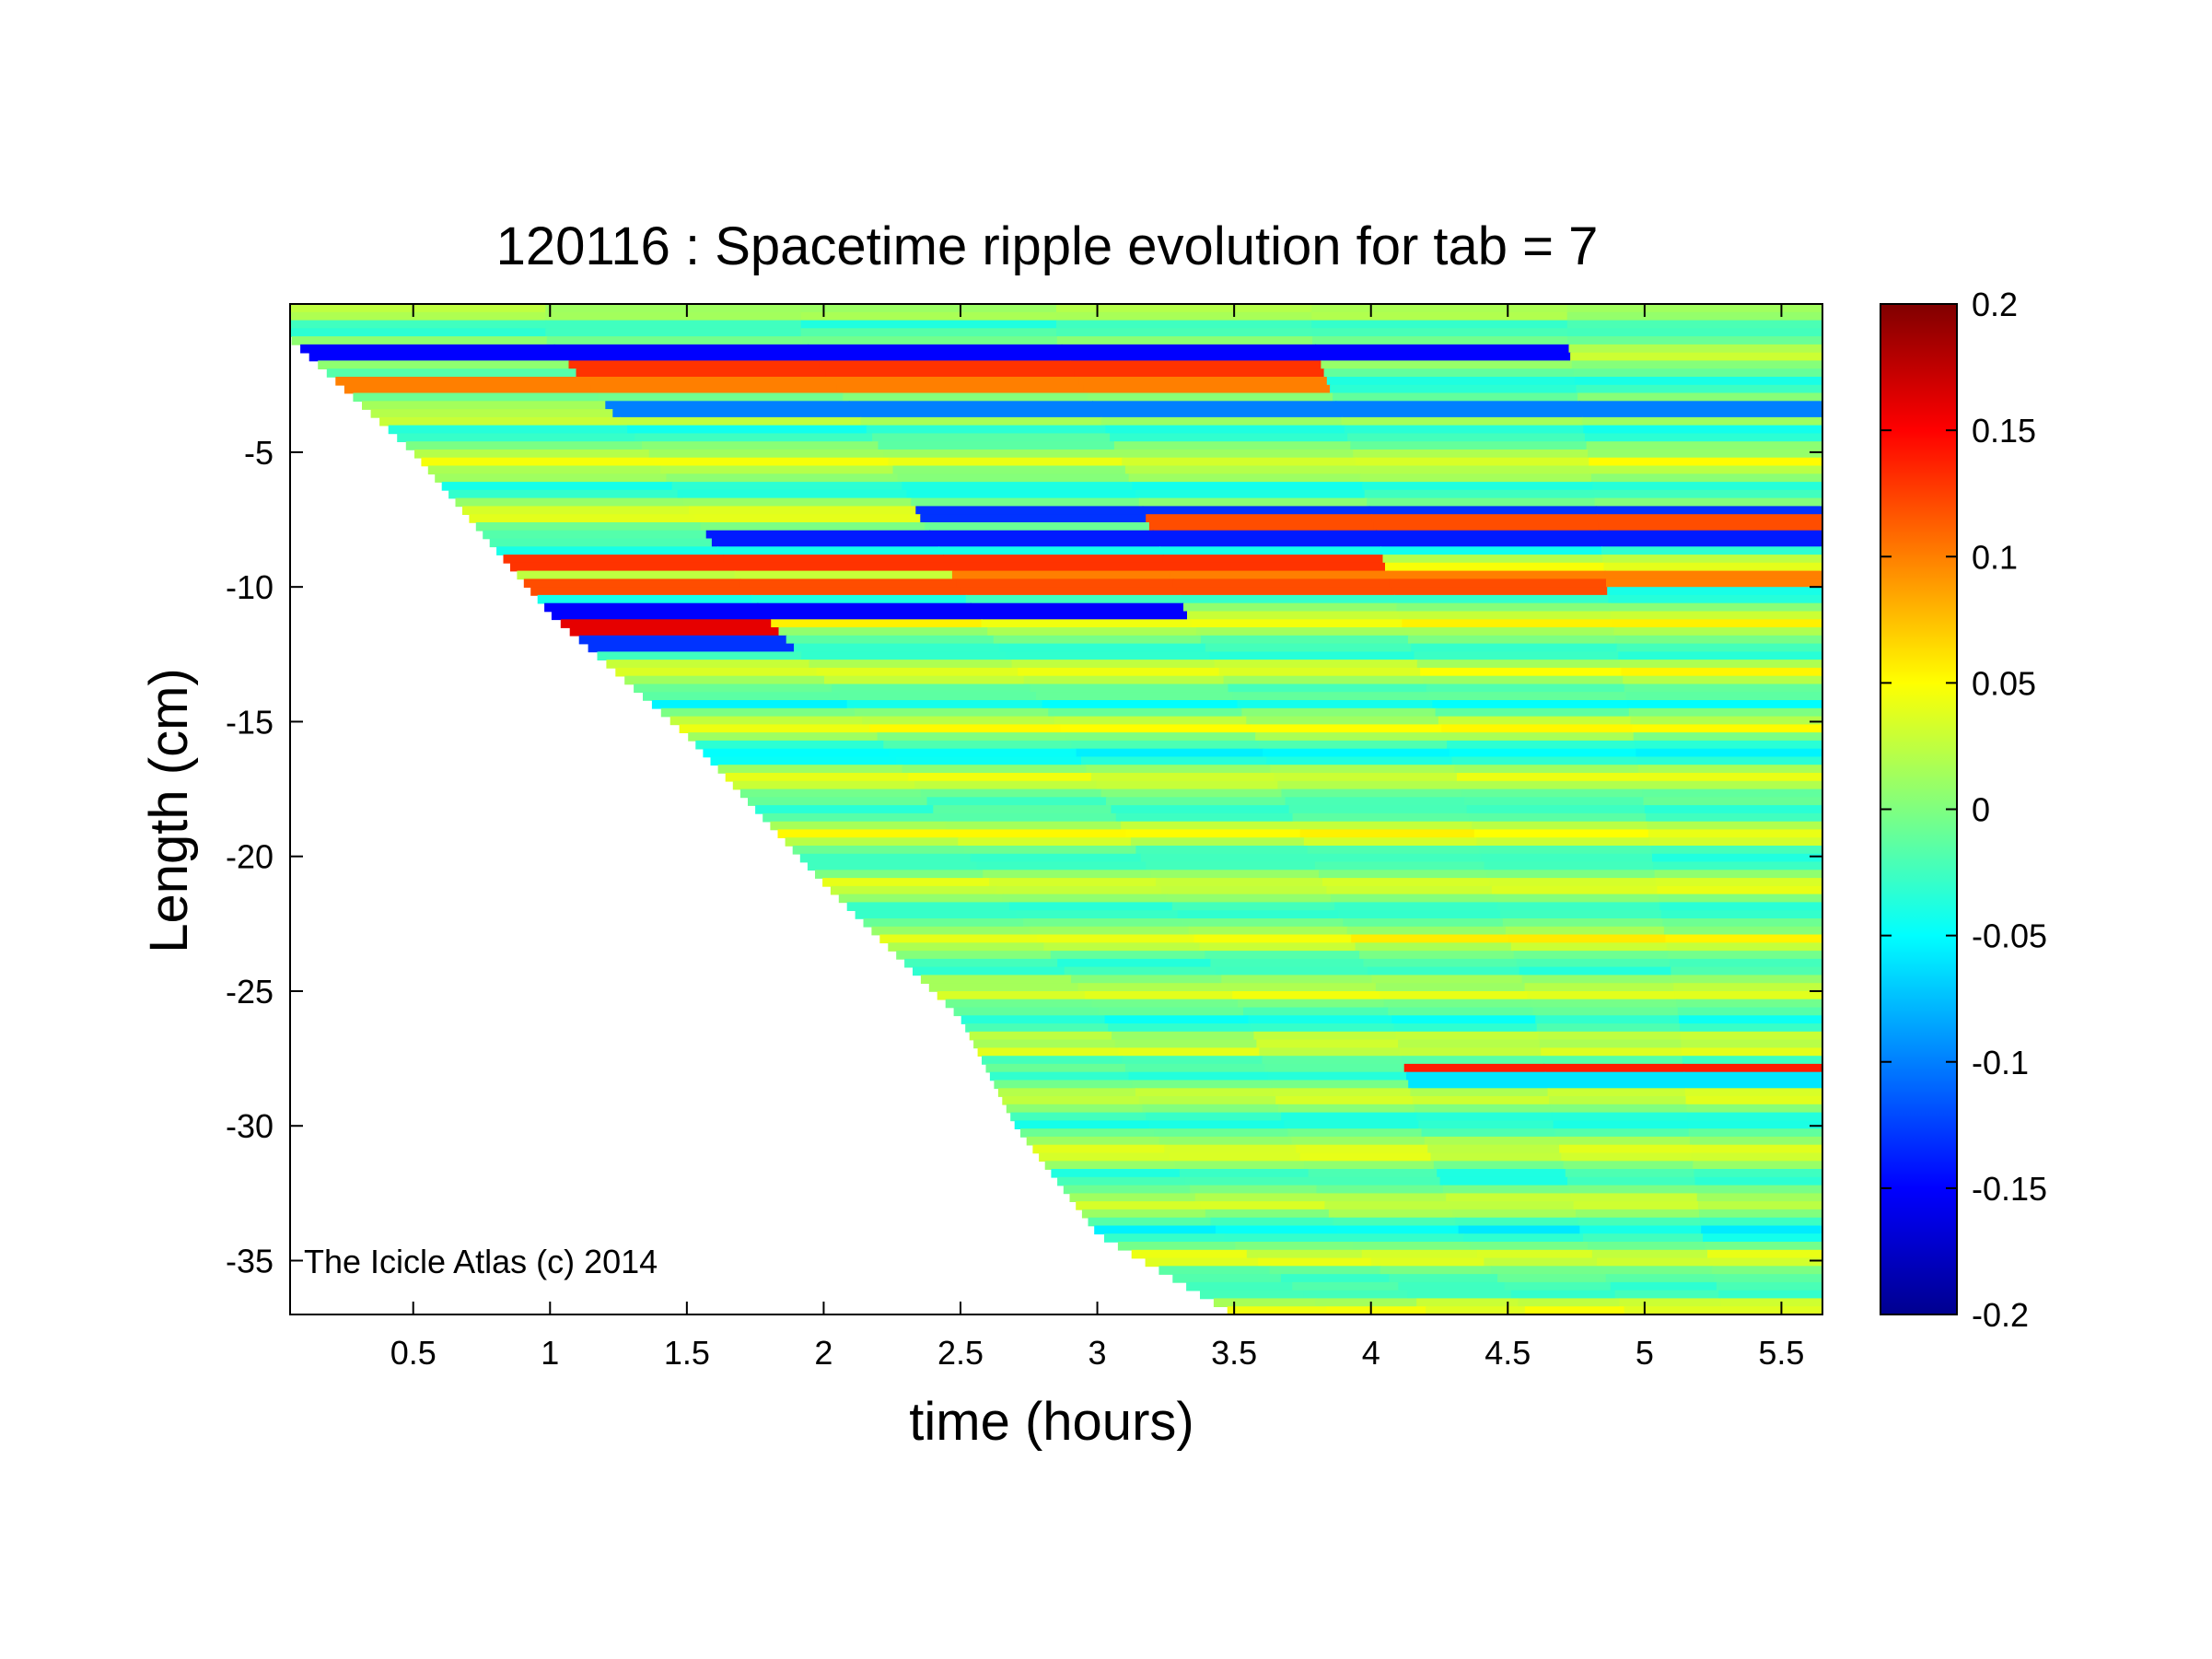  I want to click on colorbar-tick-label: 0.1, so click(1995, 557).